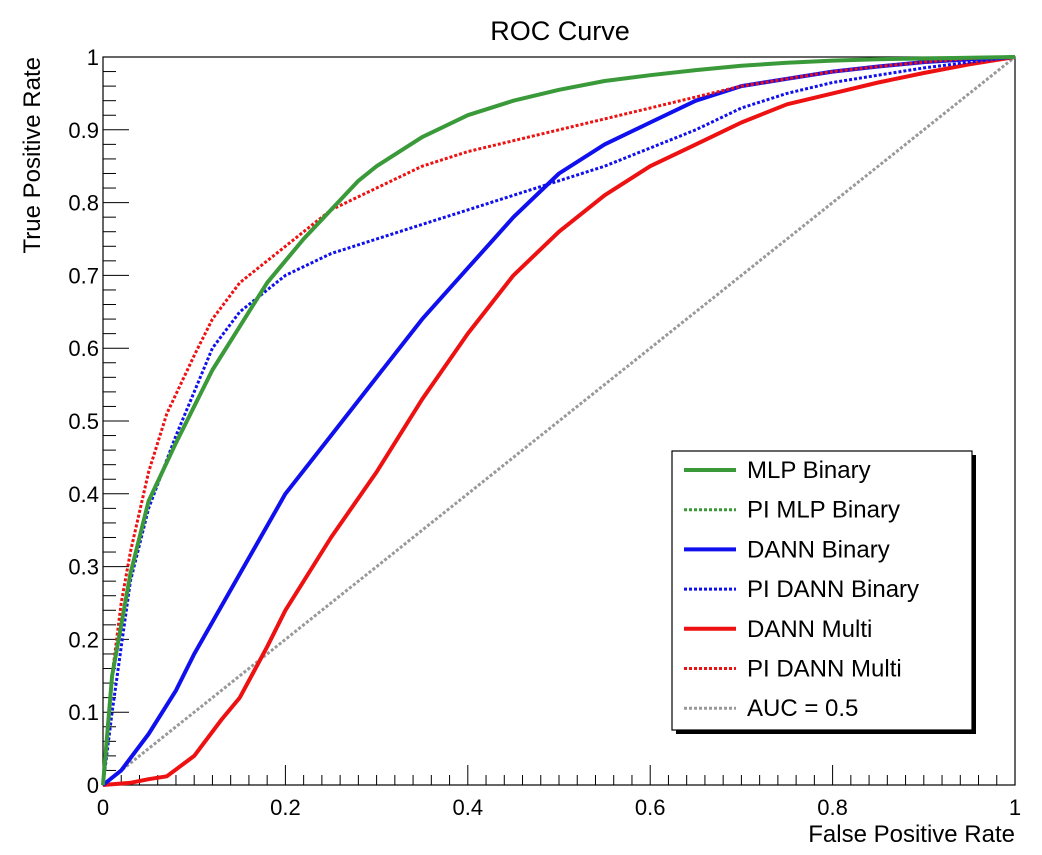 The image size is (1042, 855). I want to click on x-tick-label: 0.4, so click(468, 807).